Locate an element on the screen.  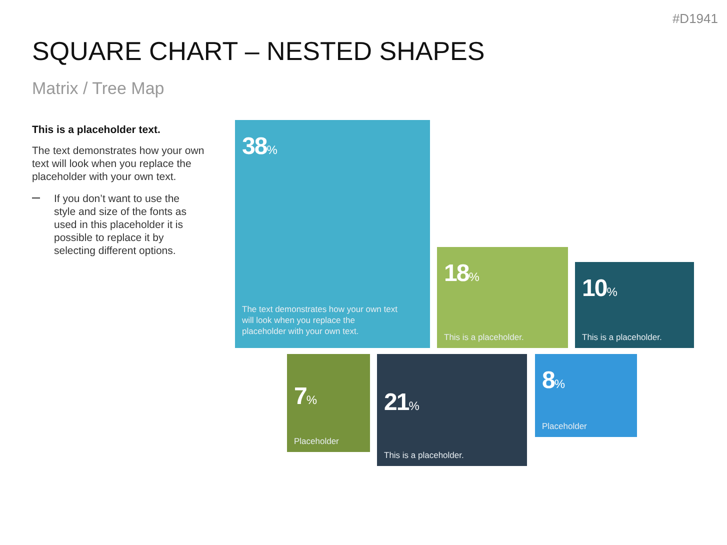
text: This is a placeholder text. is located at coordinates (96, 130).